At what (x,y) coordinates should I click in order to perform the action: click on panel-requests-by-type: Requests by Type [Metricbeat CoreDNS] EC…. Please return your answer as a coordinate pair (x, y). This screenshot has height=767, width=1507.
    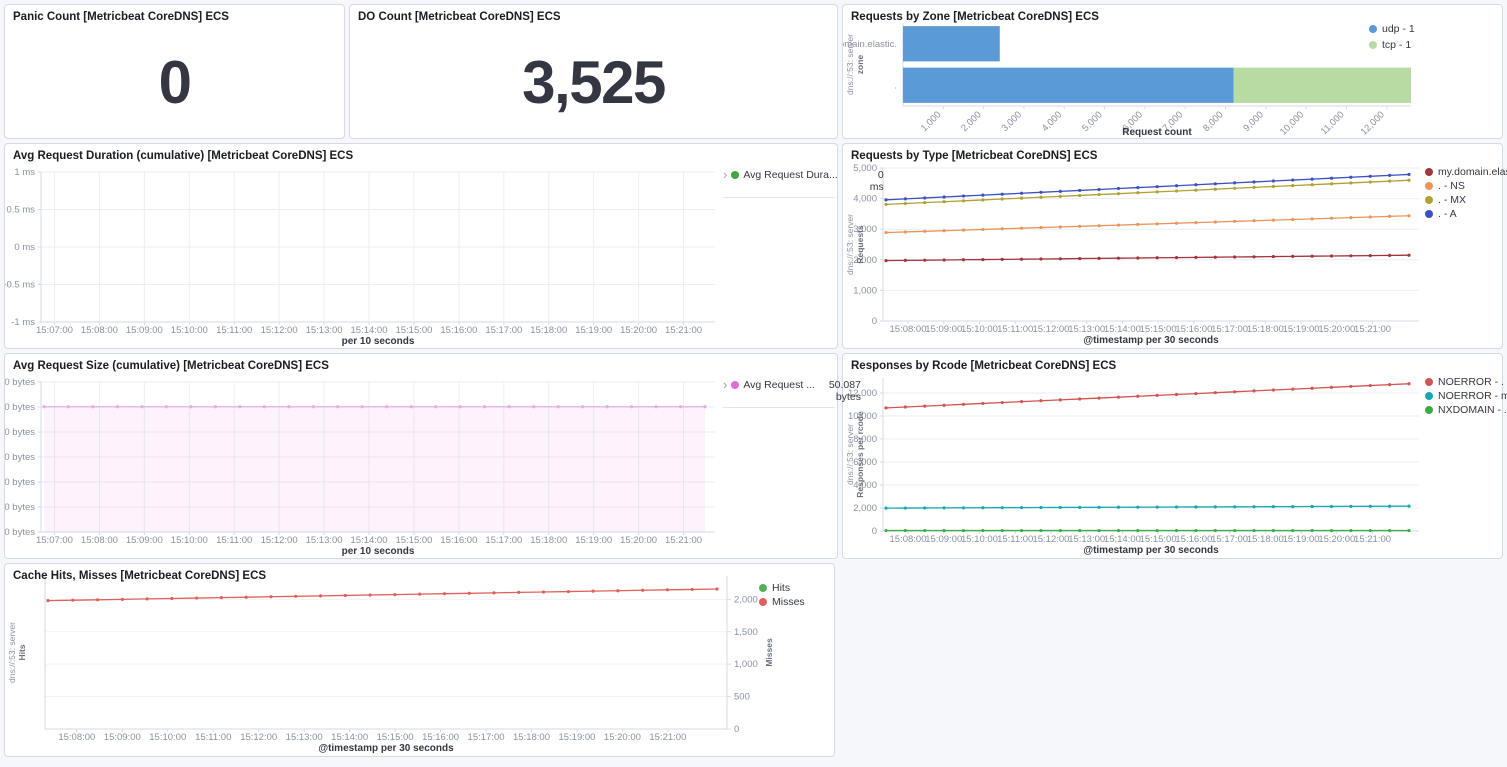
    Looking at the image, I should click on (1174, 246).